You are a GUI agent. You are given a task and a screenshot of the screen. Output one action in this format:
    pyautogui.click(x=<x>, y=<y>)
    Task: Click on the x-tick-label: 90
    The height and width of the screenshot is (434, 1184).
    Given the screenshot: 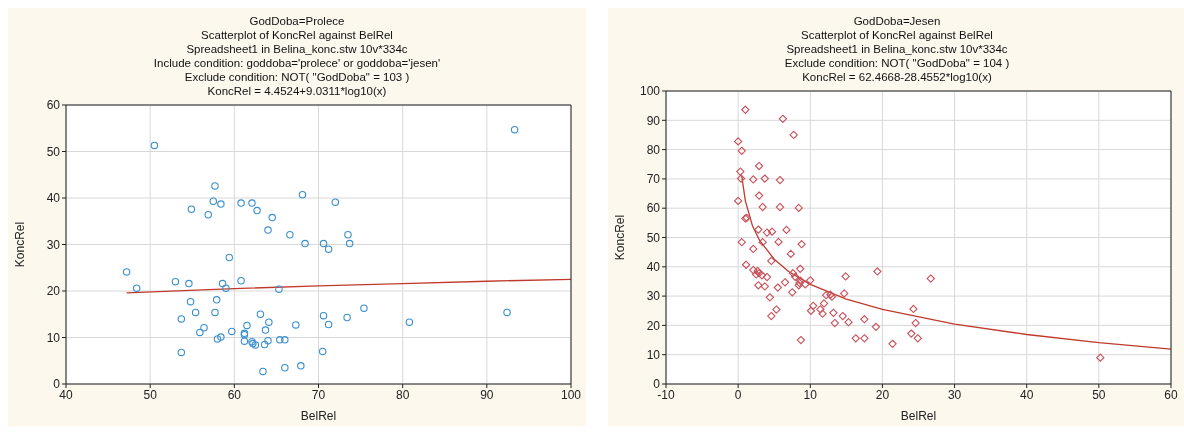 What is the action you would take?
    pyautogui.click(x=487, y=394)
    